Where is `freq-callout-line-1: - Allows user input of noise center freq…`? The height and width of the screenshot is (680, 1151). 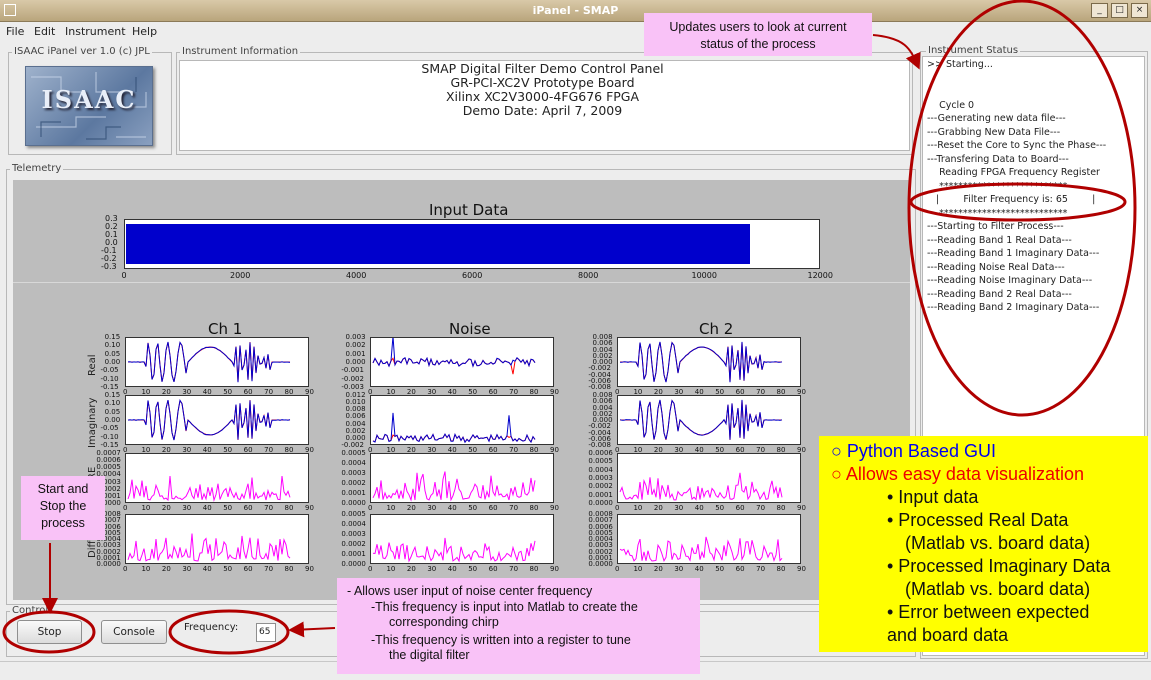 freq-callout-line-1: - Allows user input of noise center freq… is located at coordinates (470, 591).